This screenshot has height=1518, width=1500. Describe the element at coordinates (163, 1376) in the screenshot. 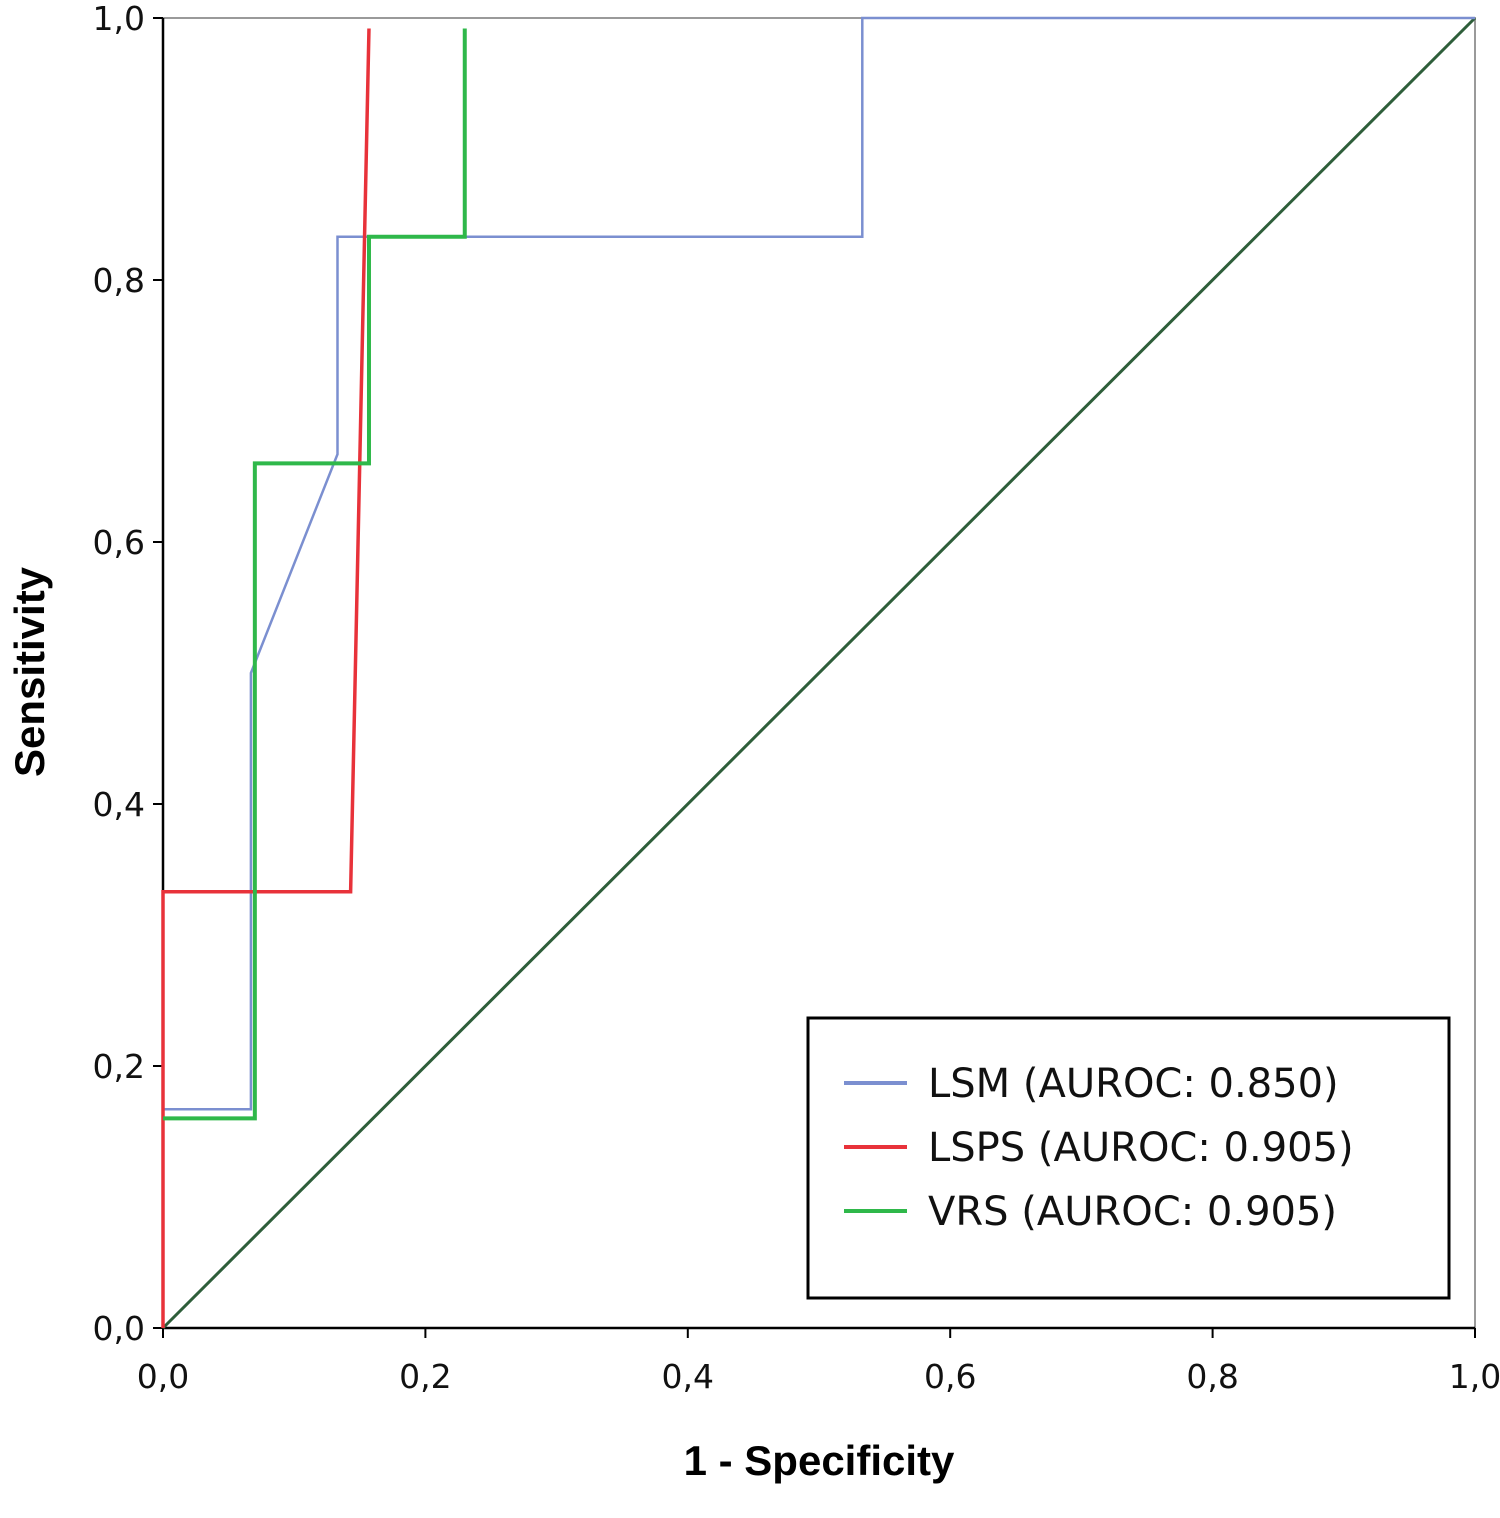

I see `x-tick-label: 0,0` at that location.